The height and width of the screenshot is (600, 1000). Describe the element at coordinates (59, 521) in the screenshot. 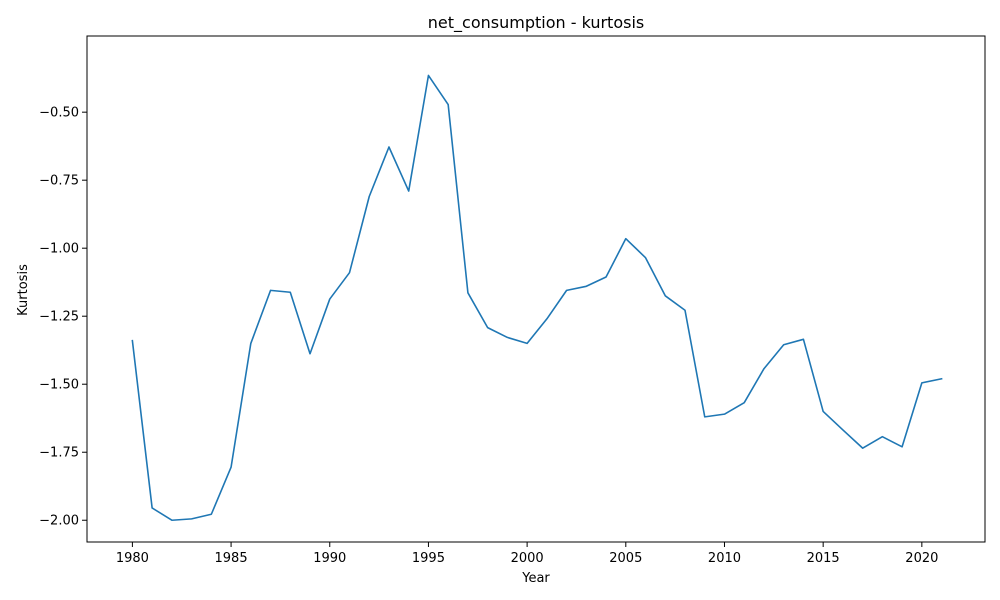

I see `y-tick-label: −2.00` at that location.